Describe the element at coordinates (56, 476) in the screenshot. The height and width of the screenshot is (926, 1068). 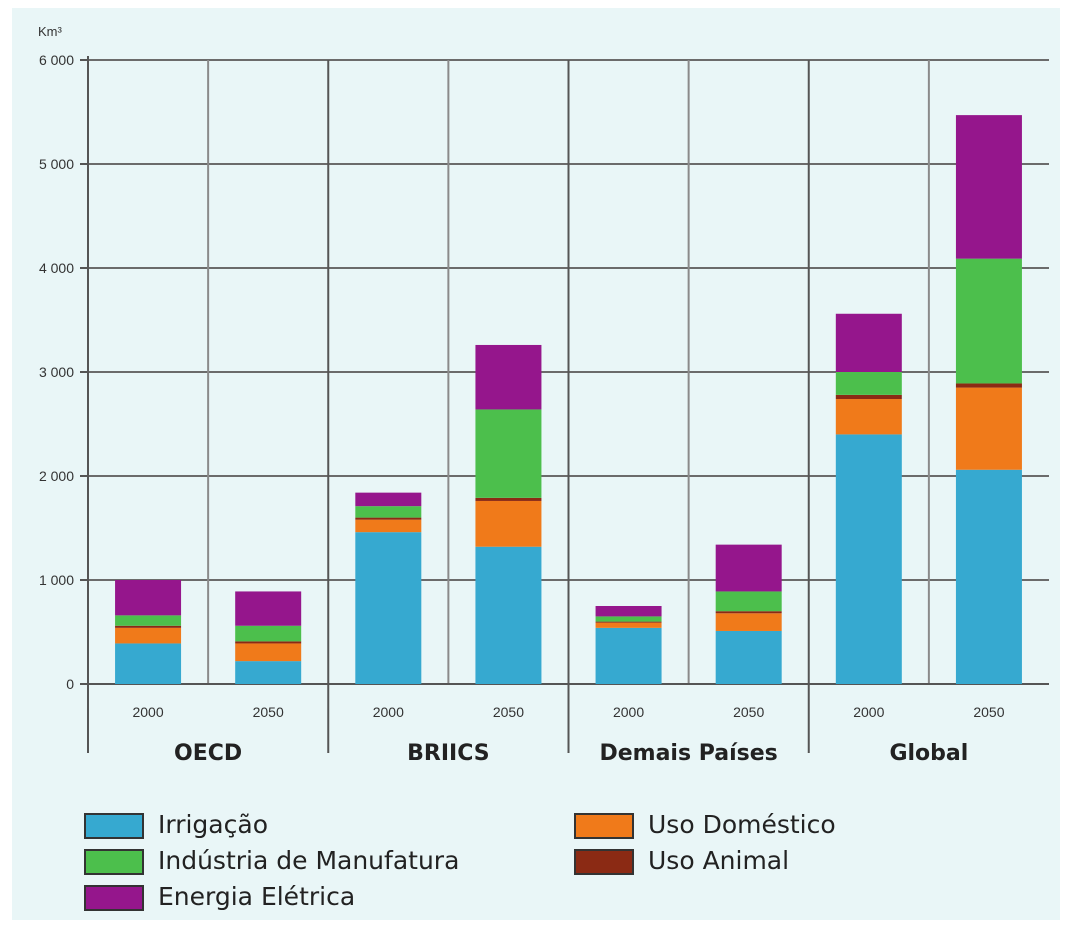
I see `y-tick-label: 2 000` at that location.